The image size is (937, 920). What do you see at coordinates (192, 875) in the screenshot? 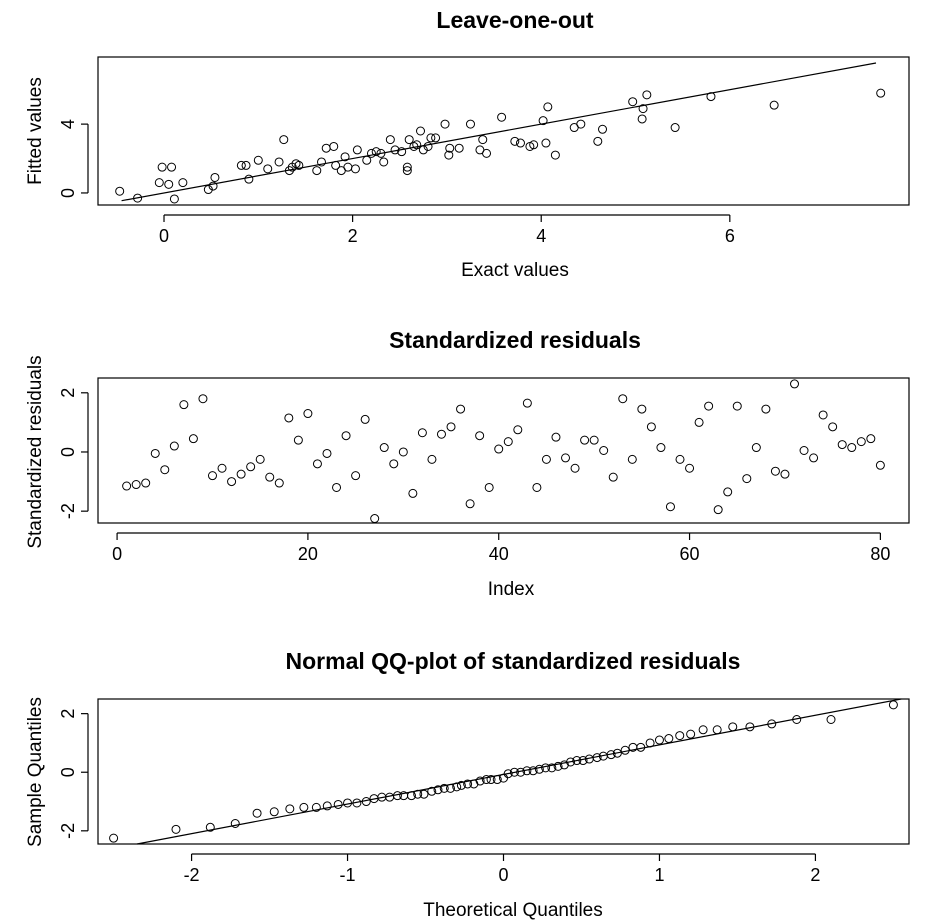
I see `x-tick-label: -2` at bounding box center [192, 875].